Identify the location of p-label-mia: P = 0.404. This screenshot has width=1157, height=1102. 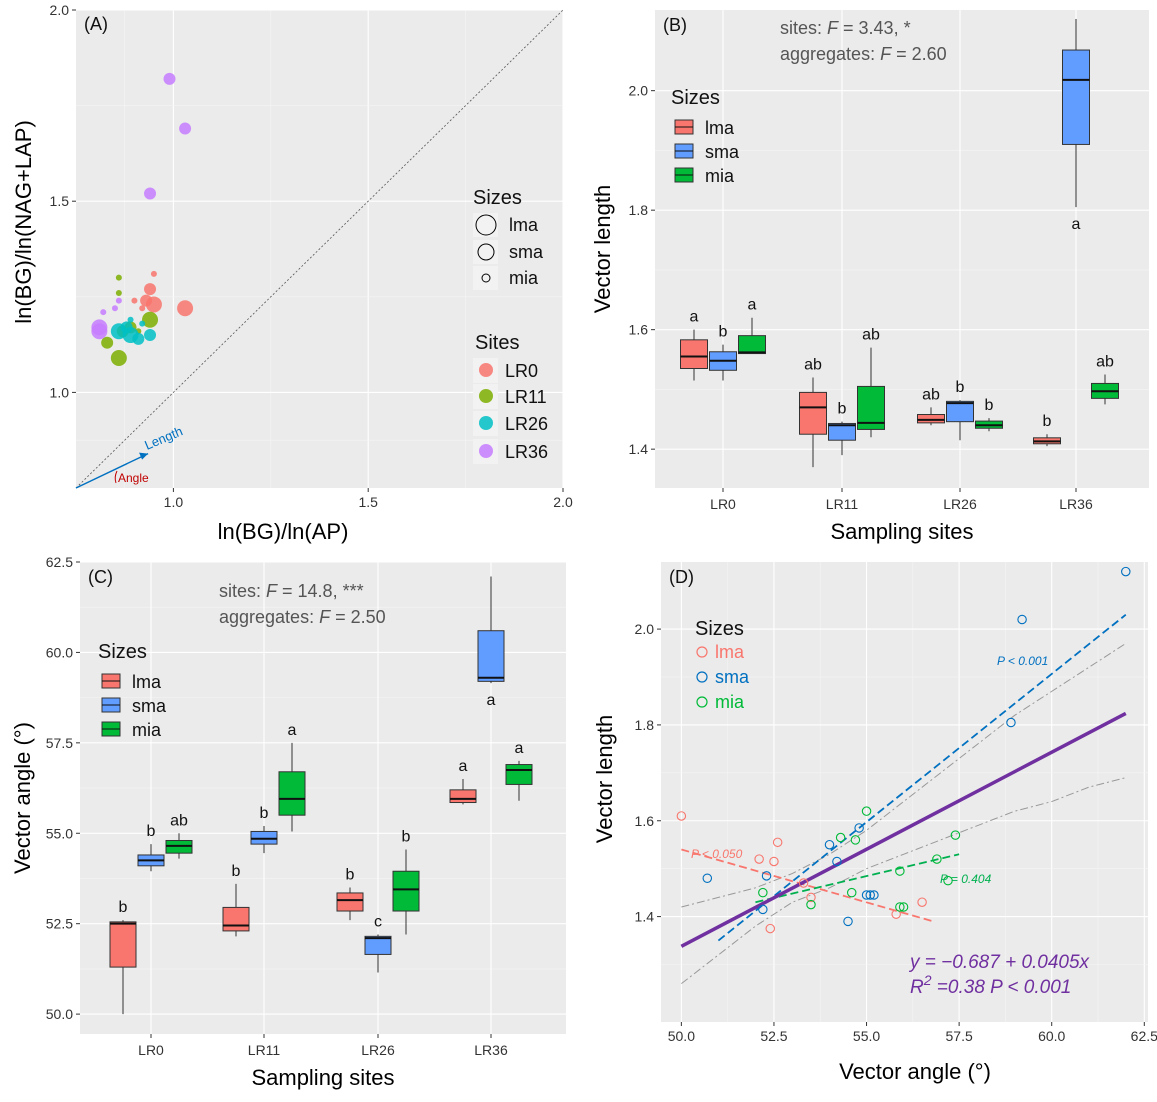
(966, 879).